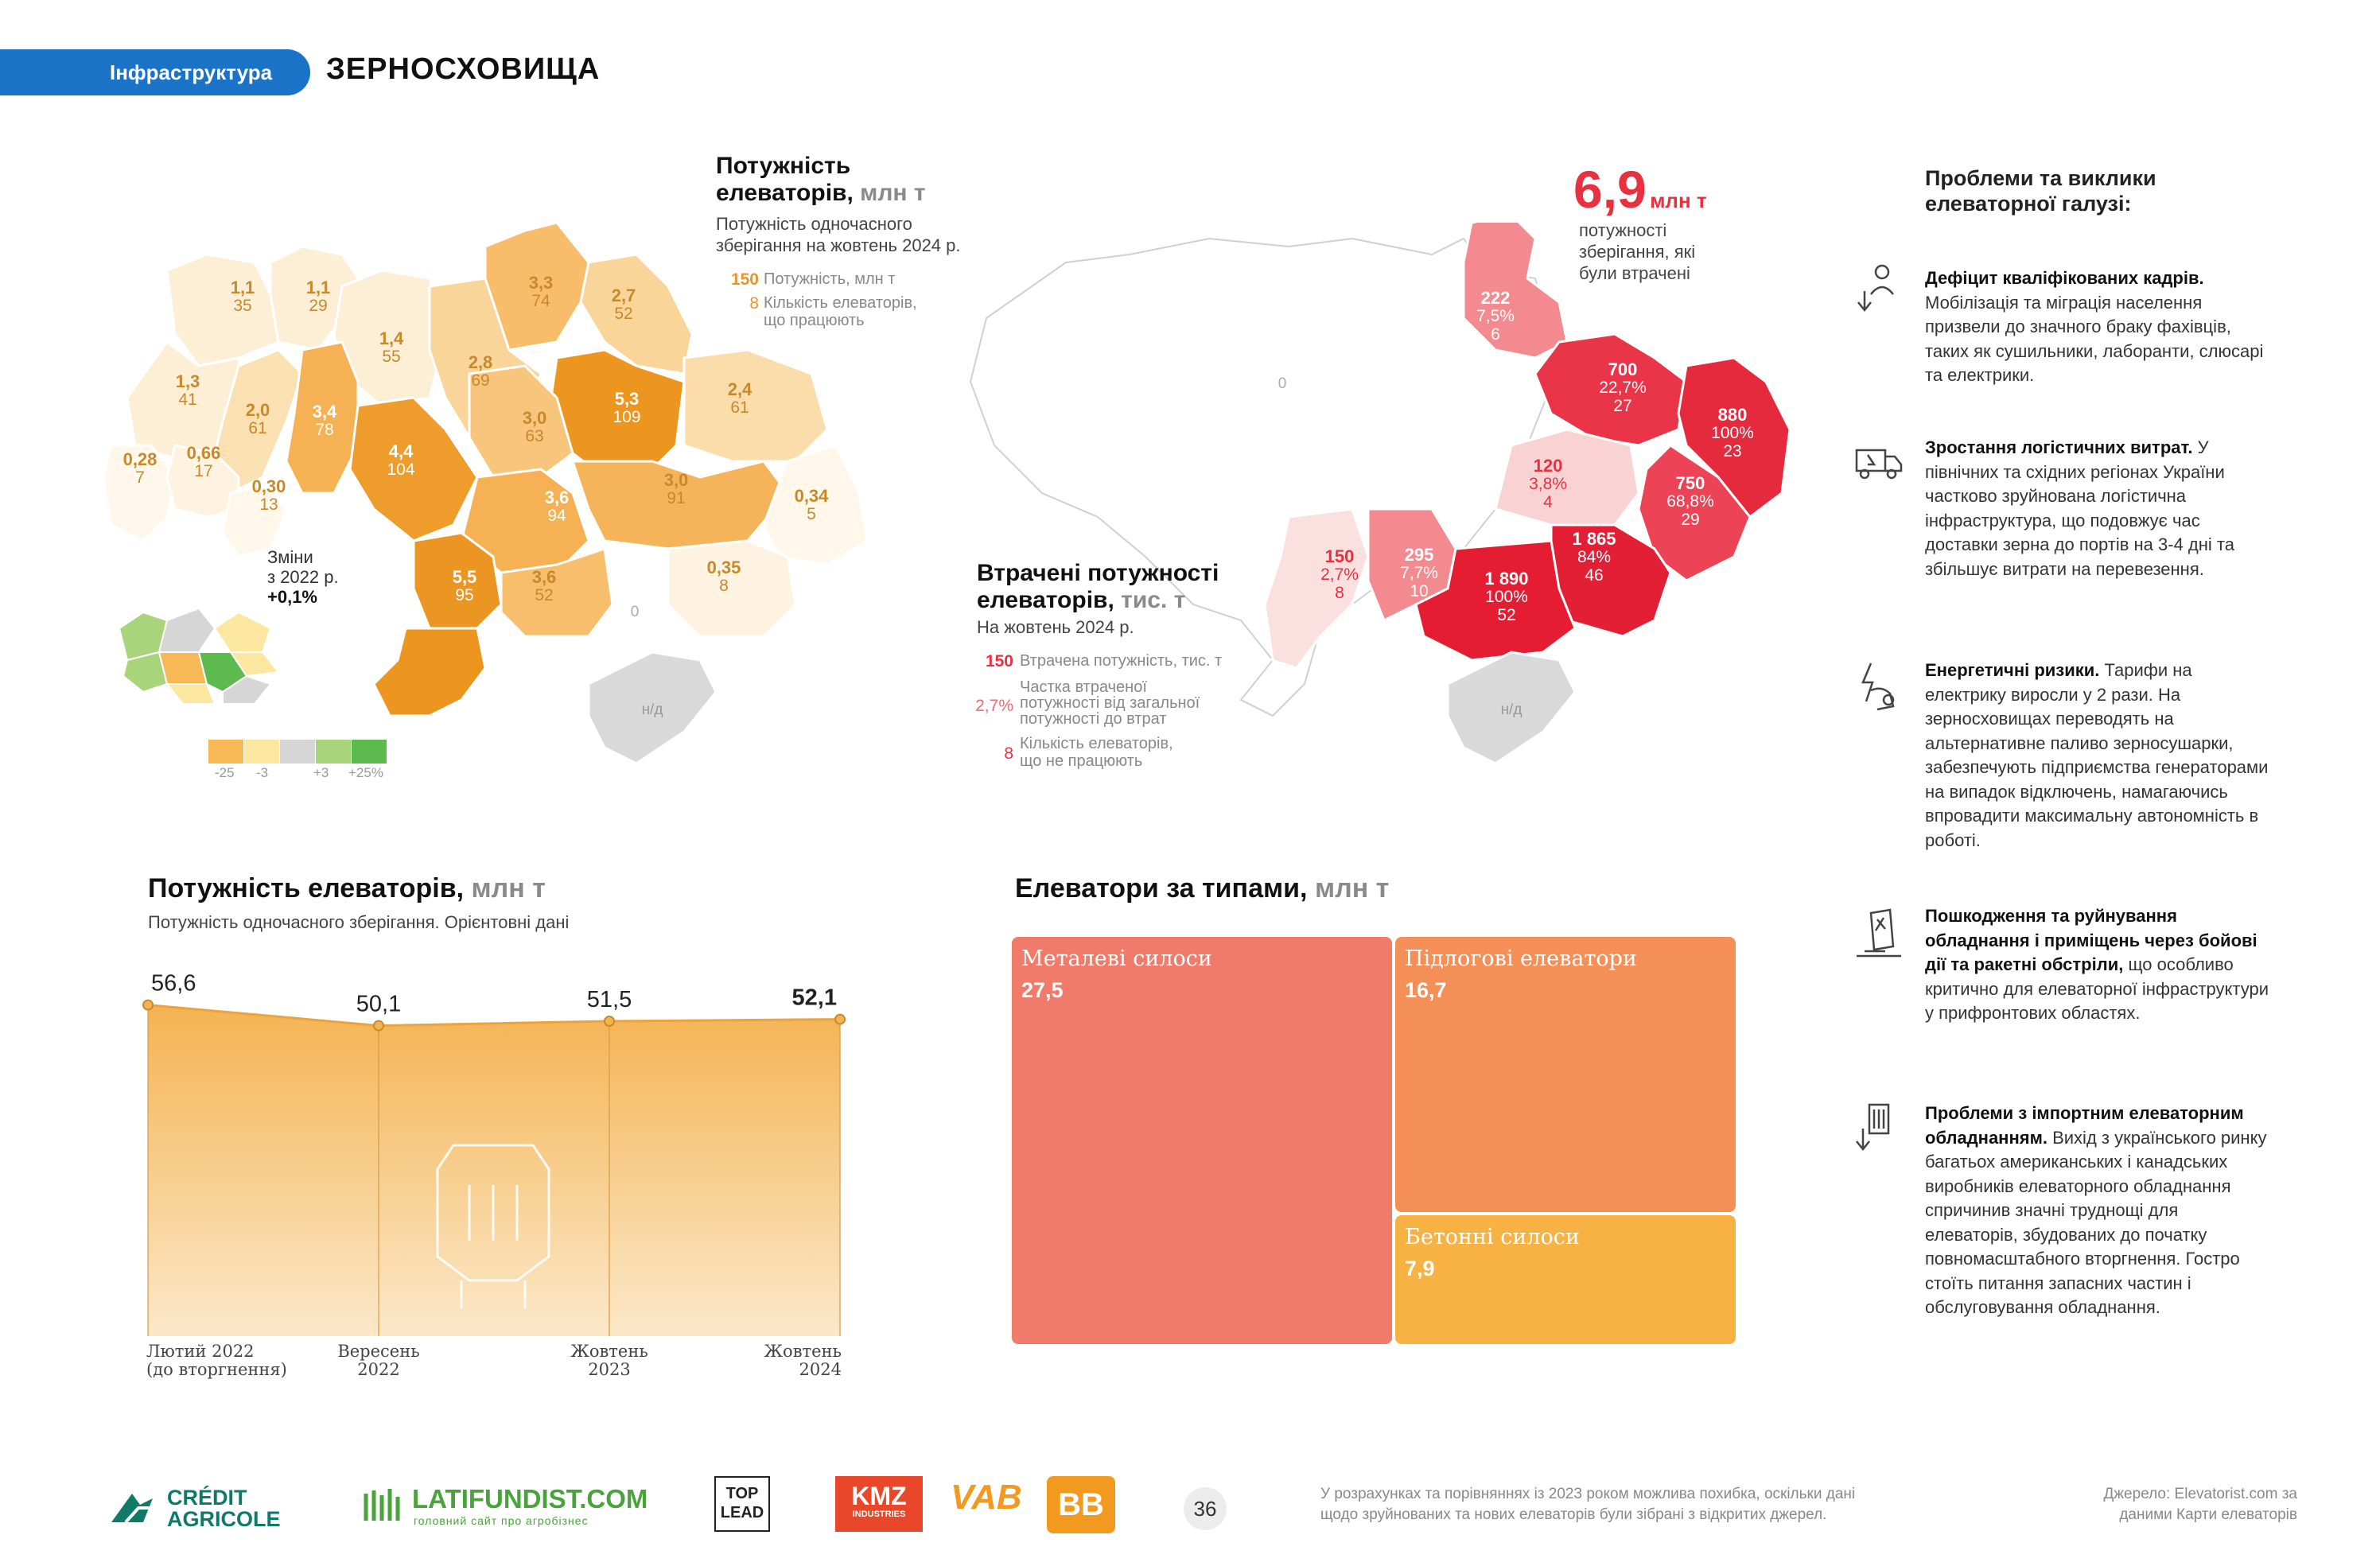 The height and width of the screenshot is (1566, 2380). Describe the element at coordinates (401, 451) in the screenshot. I see `capacity-region-value: 4,4` at that location.